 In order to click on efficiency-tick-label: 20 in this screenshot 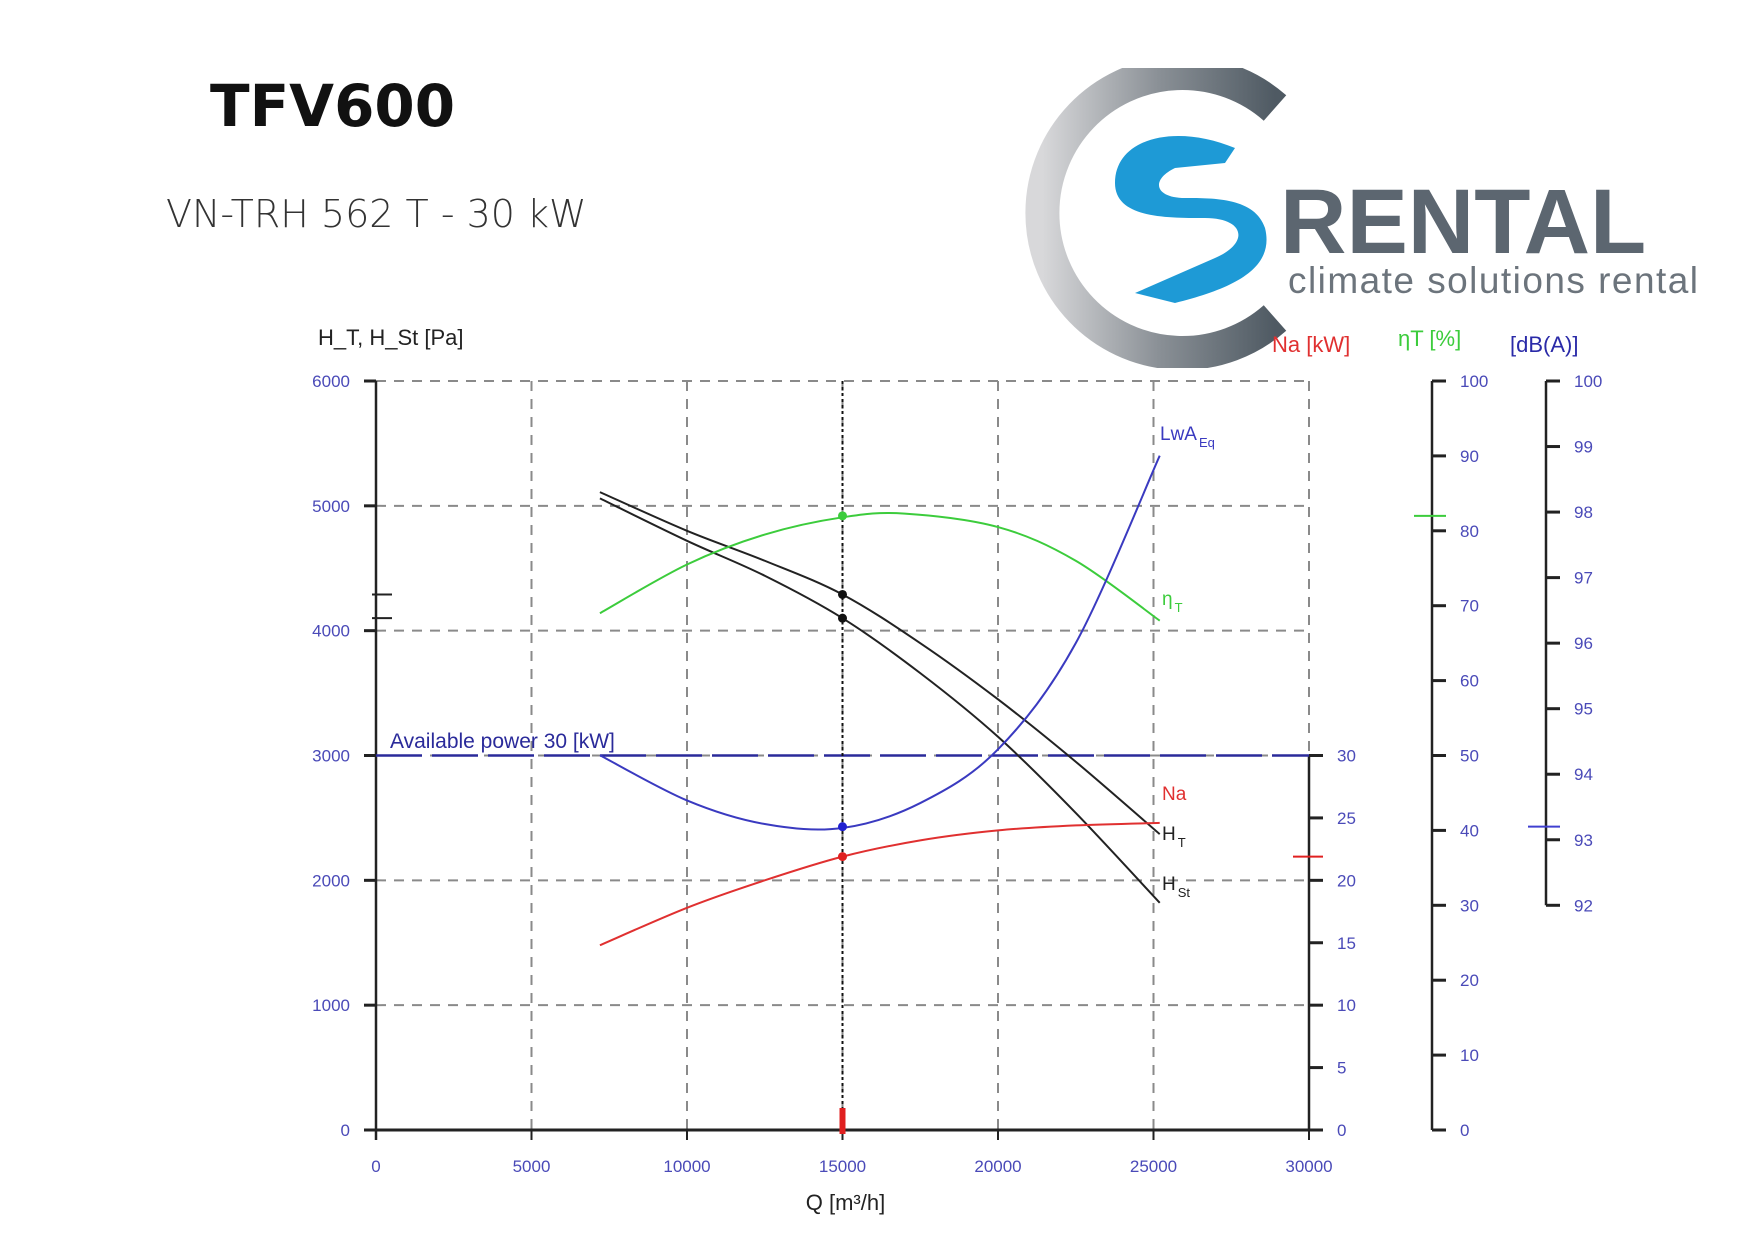, I will do `click(1469, 980)`.